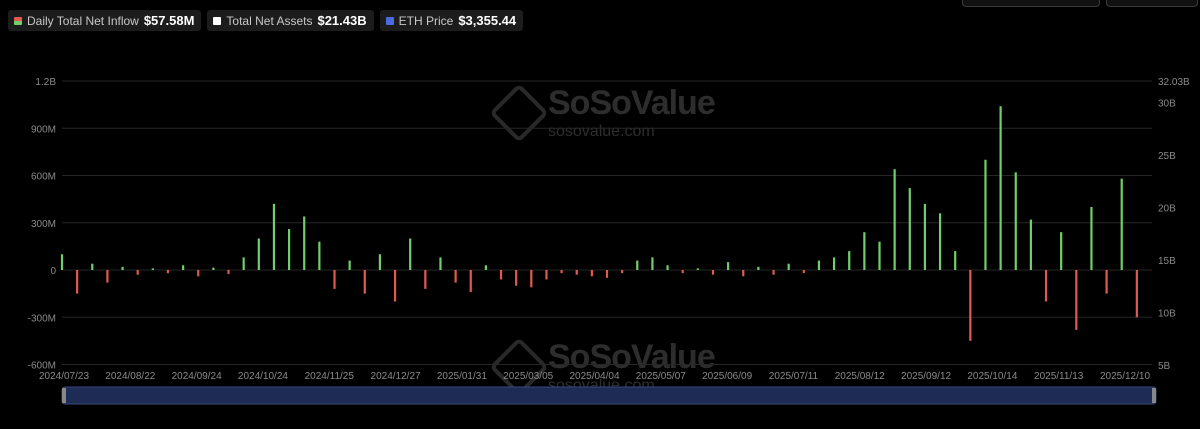  Describe the element at coordinates (197, 376) in the screenshot. I see `x-tick-label: 2024/09/24` at that location.